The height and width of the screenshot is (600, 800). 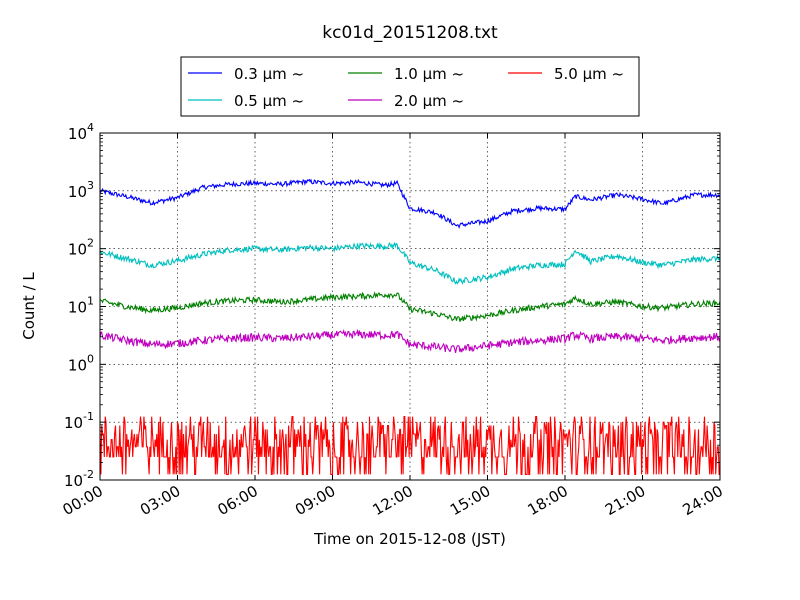 I want to click on x-tick-label: 09:00, so click(x=315, y=500).